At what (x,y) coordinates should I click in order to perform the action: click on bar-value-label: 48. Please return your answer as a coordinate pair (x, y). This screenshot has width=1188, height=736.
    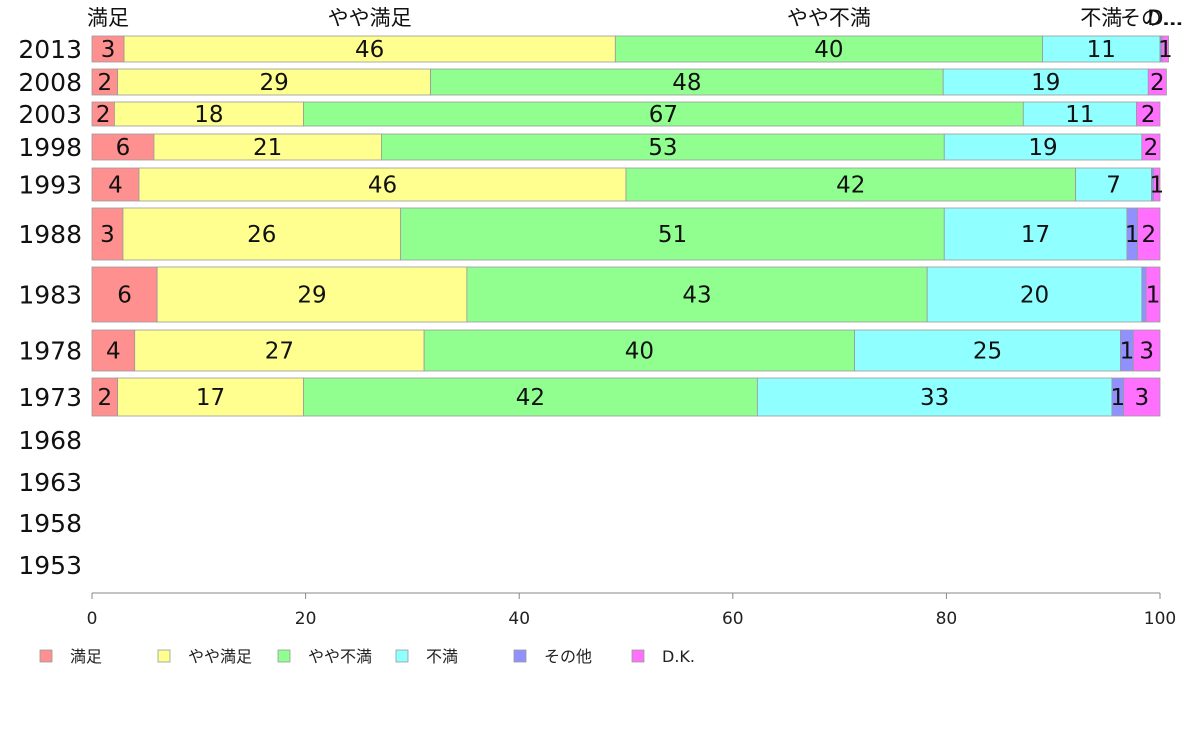
    Looking at the image, I should click on (686, 83).